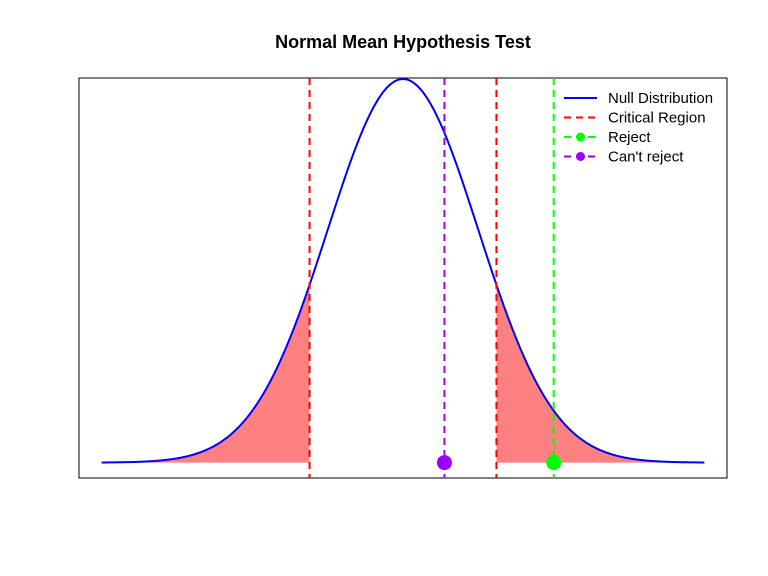 This screenshot has width=768, height=576. Describe the element at coordinates (580, 137) in the screenshot. I see `legend-marker-reject` at that location.